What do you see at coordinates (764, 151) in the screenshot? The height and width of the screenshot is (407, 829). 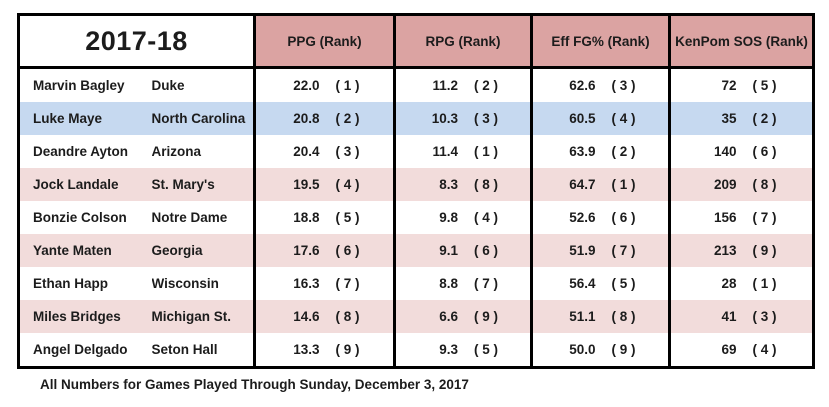 I see `sos-rank: ( 6 )` at bounding box center [764, 151].